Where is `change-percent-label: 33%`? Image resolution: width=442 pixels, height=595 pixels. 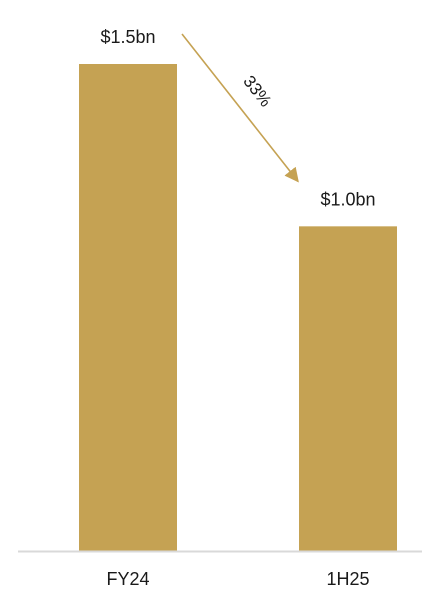
change-percent-label: 33% is located at coordinates (257, 91).